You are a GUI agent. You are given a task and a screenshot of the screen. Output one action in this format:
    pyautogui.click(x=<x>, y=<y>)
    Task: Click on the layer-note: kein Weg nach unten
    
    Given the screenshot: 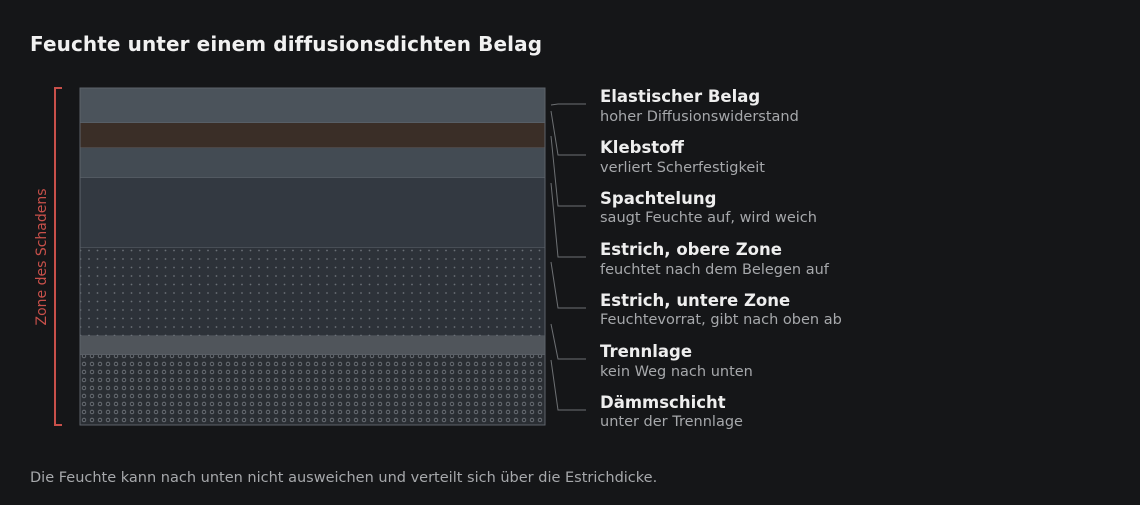 What is the action you would take?
    pyautogui.click(x=676, y=372)
    